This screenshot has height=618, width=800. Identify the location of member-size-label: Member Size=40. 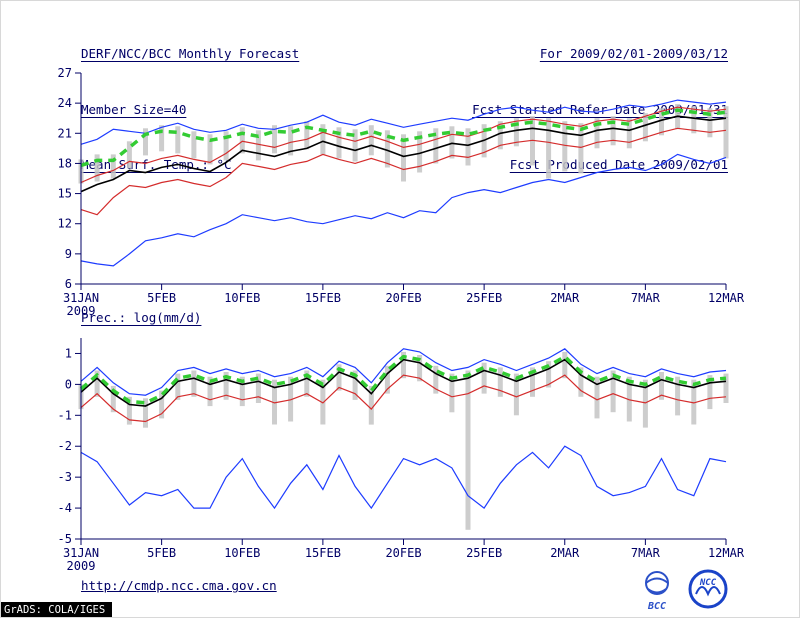
(134, 109).